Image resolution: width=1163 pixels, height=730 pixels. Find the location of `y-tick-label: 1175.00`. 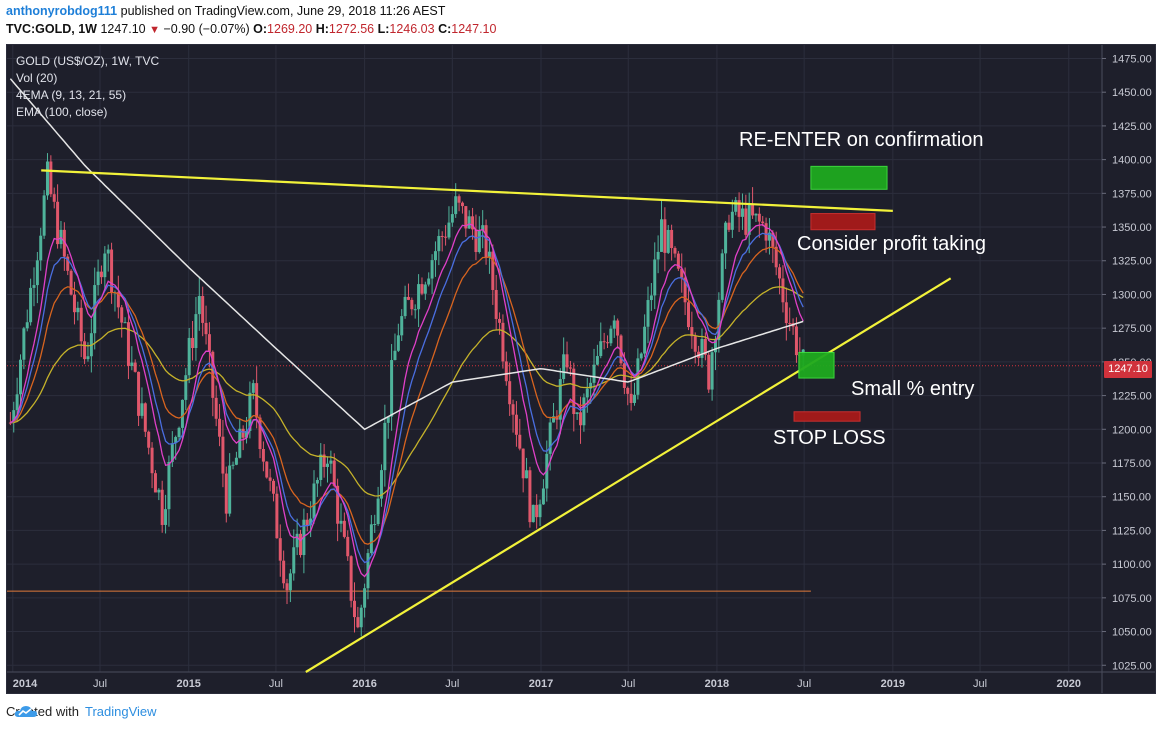

y-tick-label: 1175.00 is located at coordinates (1131, 464).